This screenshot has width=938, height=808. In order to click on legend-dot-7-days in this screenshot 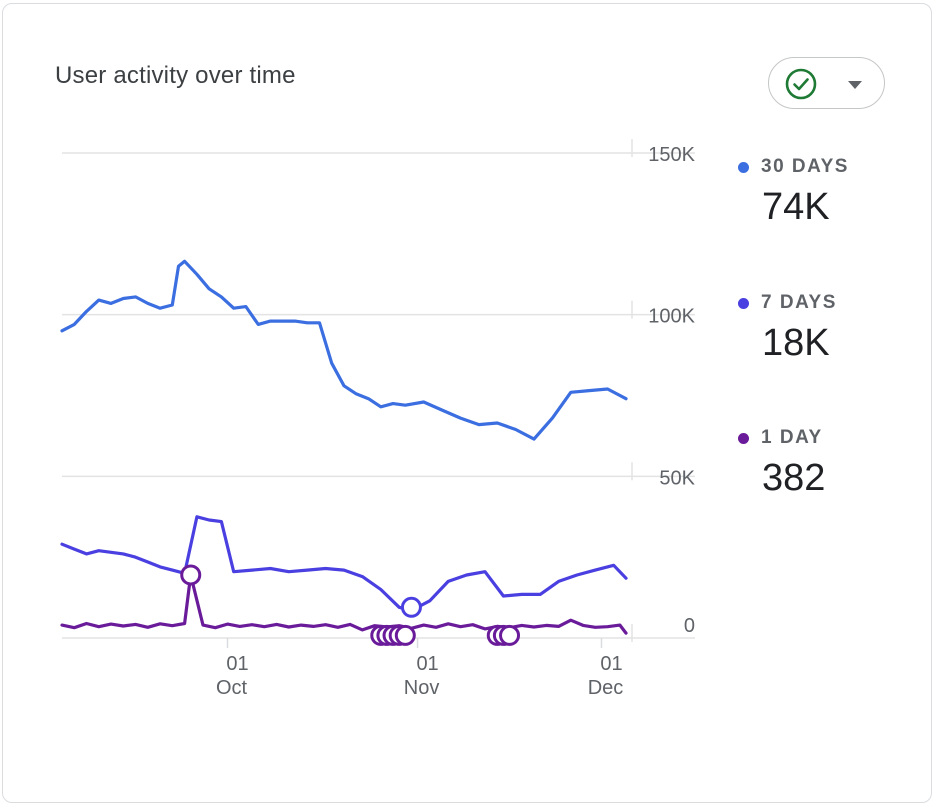, I will do `click(743, 303)`.